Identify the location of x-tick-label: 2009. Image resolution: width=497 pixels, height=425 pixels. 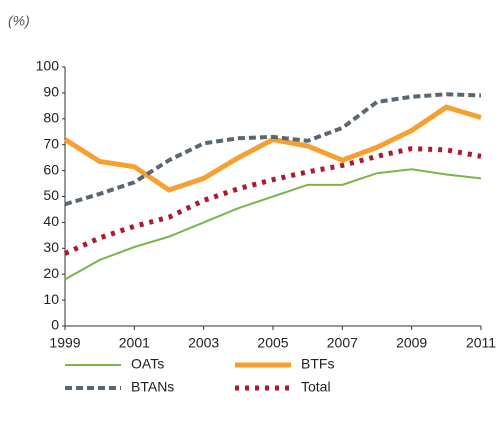
(411, 343).